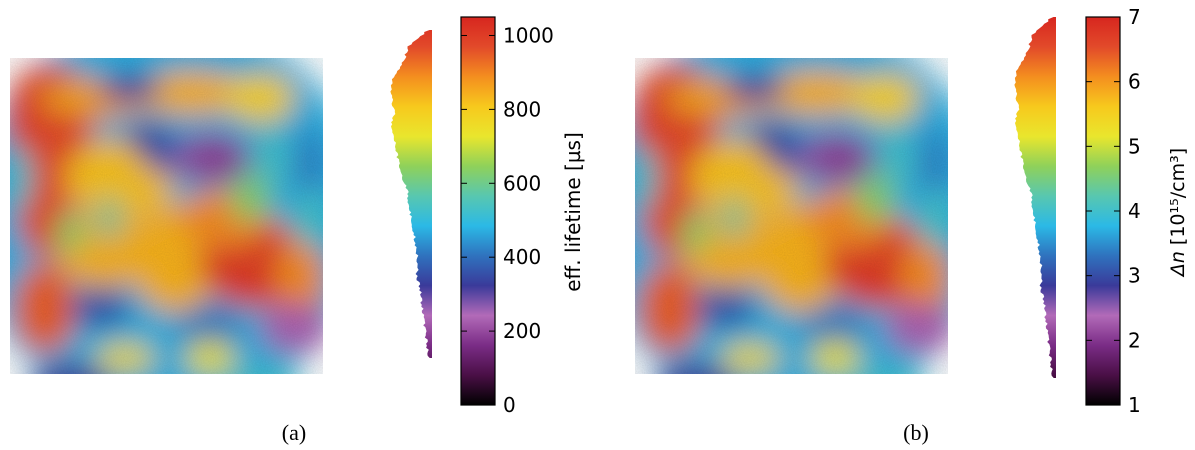 The height and width of the screenshot is (450, 1195). I want to click on colorbar-tick-label: 3, so click(1134, 276).